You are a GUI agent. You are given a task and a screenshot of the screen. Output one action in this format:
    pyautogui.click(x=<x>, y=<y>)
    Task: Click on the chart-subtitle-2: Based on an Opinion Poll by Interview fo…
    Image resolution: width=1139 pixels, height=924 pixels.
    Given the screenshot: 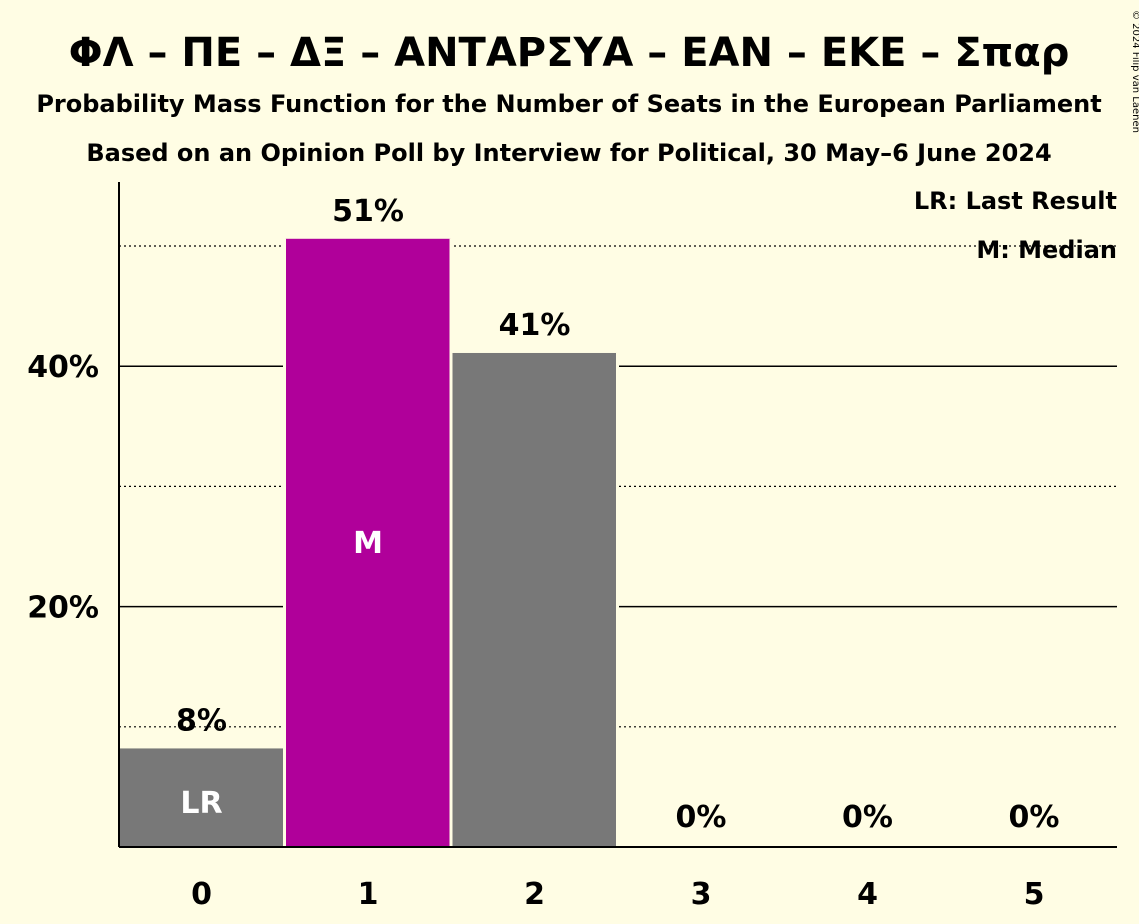 What is the action you would take?
    pyautogui.click(x=568, y=153)
    